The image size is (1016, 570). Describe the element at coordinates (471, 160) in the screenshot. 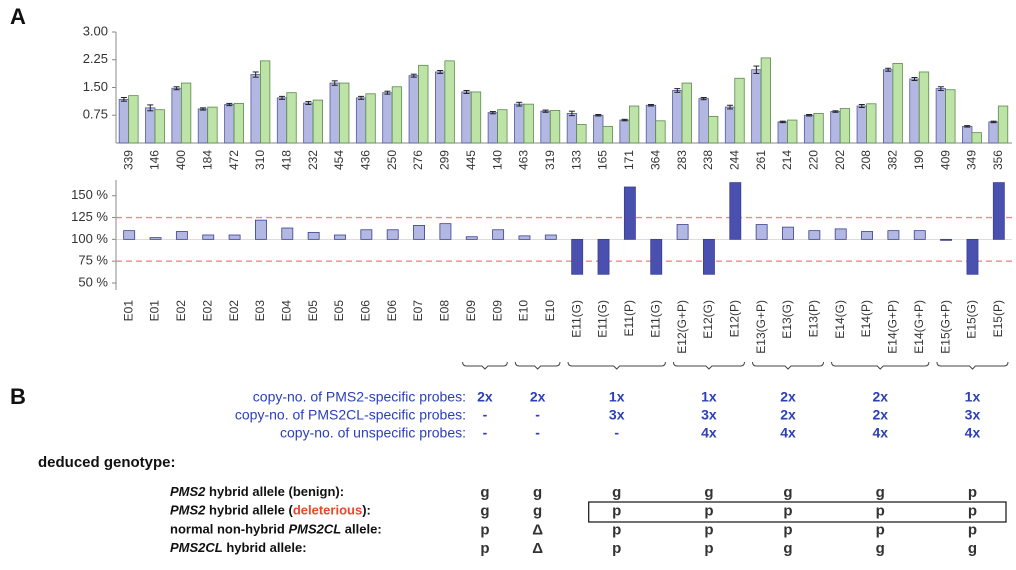

I see `x-tick-label: 445` at that location.